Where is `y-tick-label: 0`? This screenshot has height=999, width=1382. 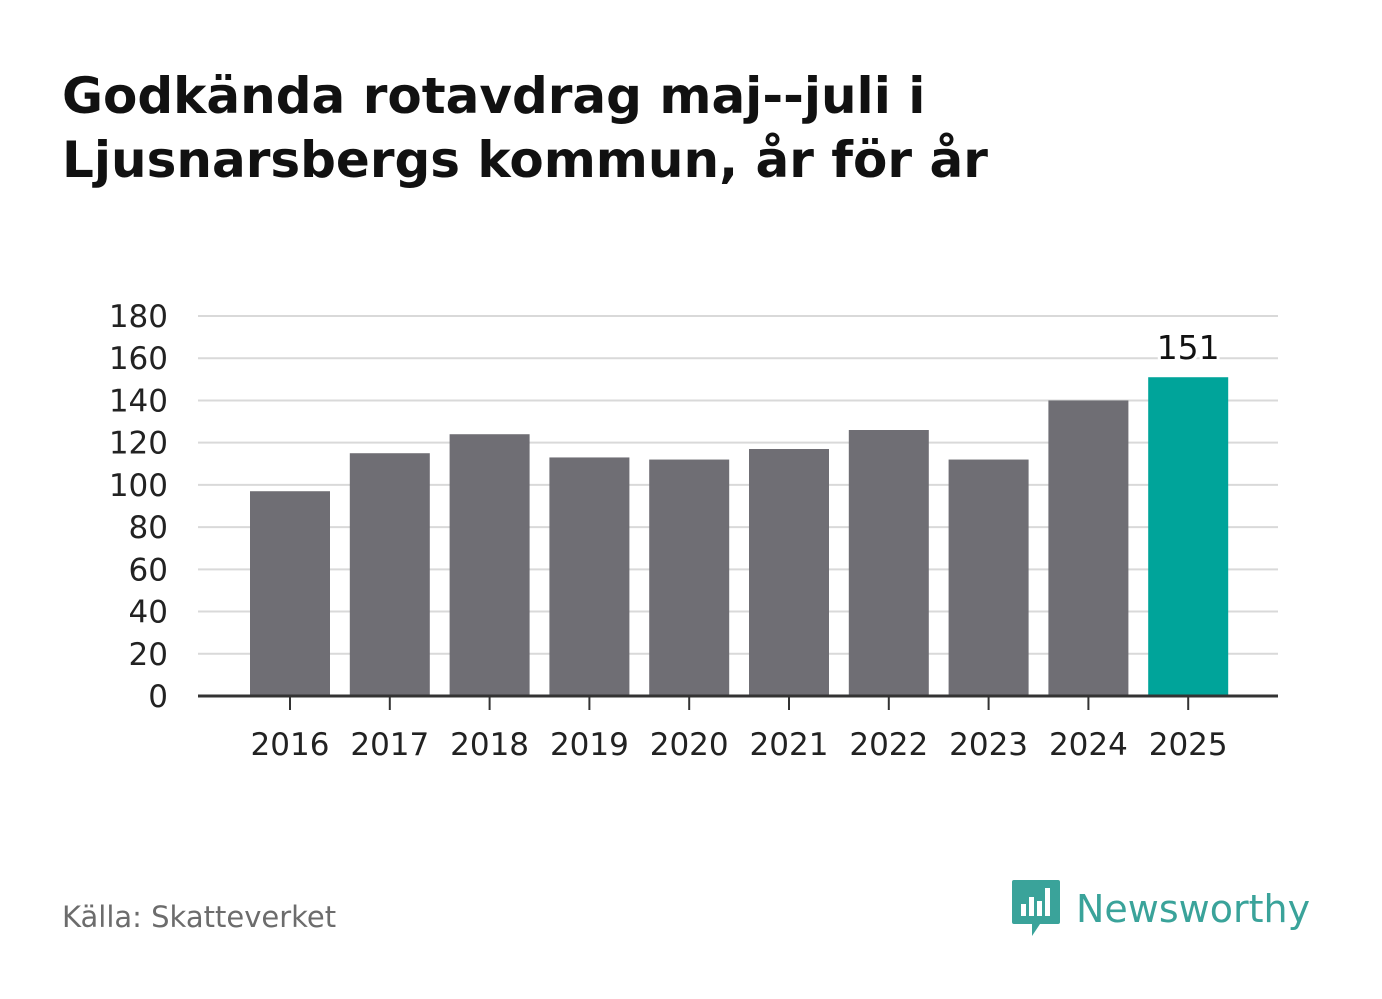
y-tick-label: 0 is located at coordinates (158, 697).